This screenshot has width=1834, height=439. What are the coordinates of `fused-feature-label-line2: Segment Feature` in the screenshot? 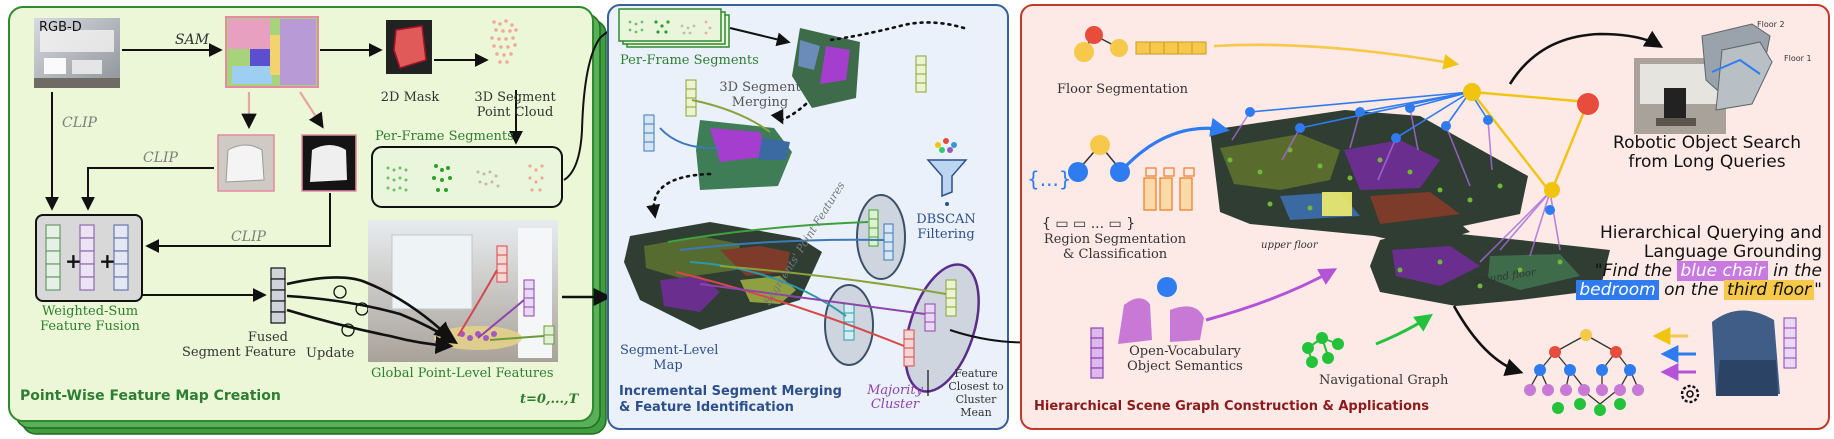 It's located at (239, 352).